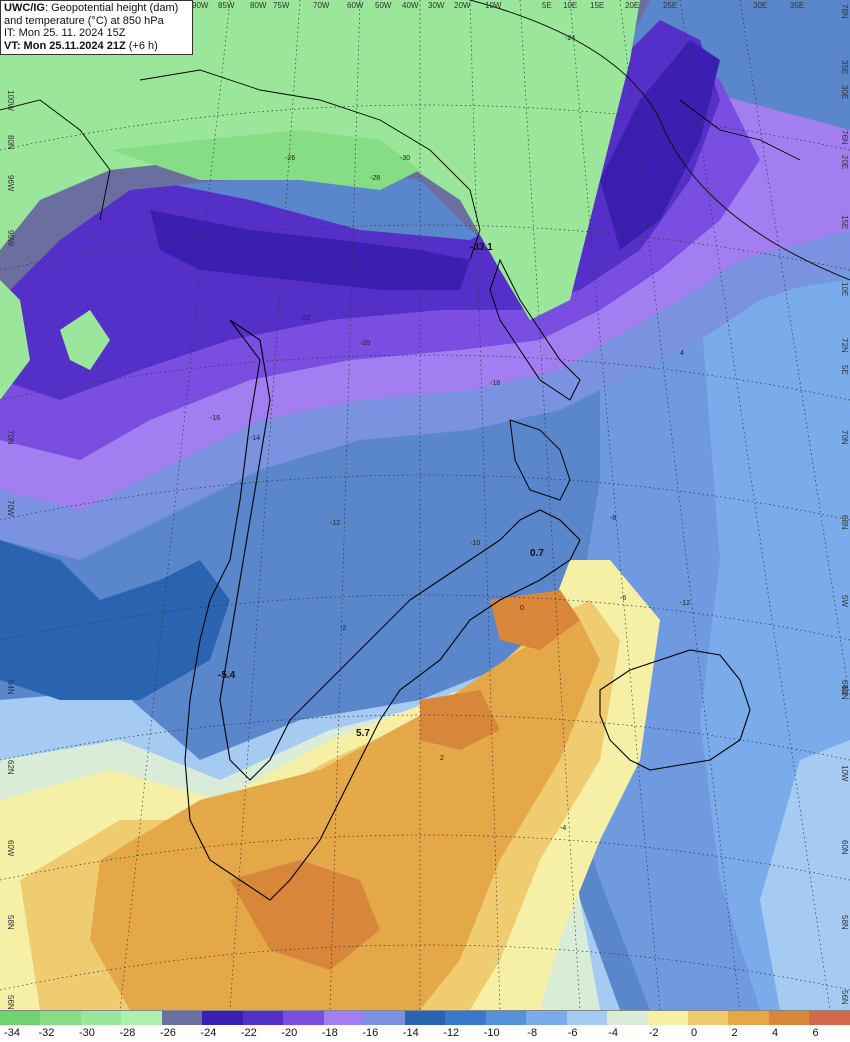 Image resolution: width=850 pixels, height=1042 pixels. I want to click on title-line-1: UWC/IG: Geopotential height (dam), so click(91, 8).